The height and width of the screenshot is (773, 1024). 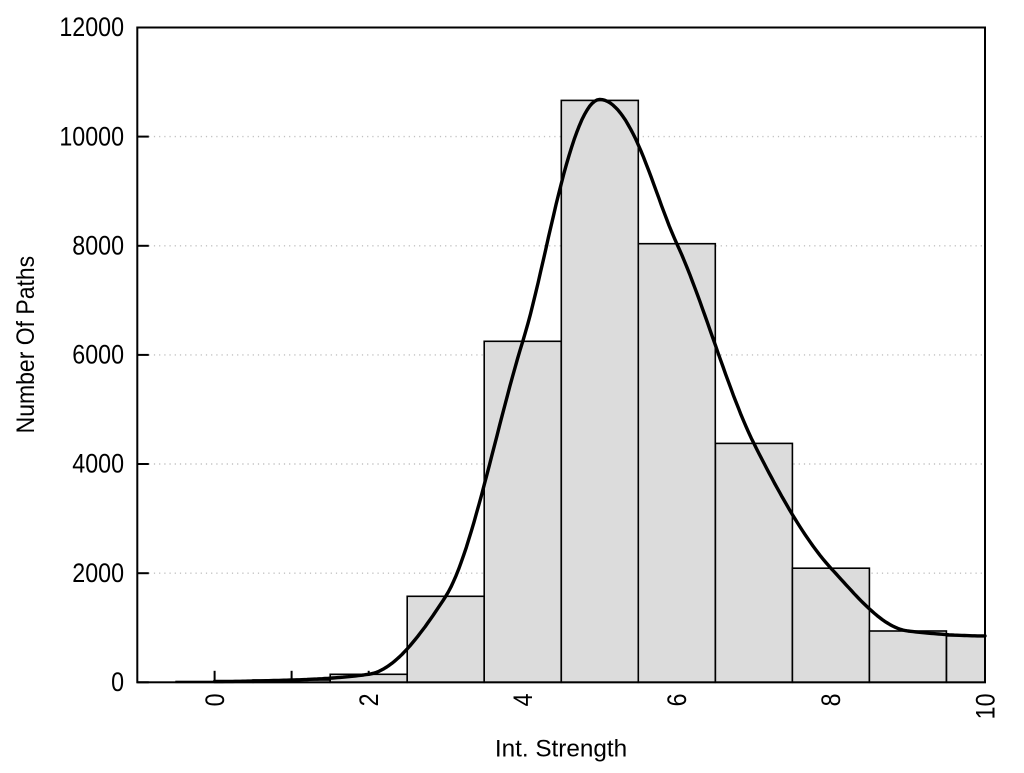 I want to click on svg-text: 10000, so click(x=91, y=137).